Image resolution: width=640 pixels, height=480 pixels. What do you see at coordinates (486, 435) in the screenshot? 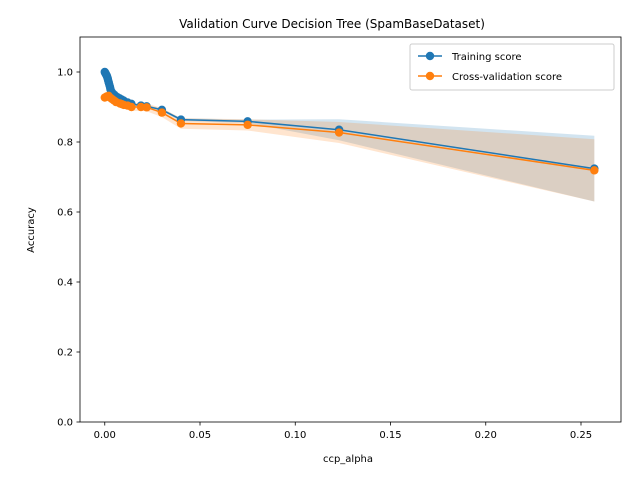
I see `x-tick-label: 0.20` at bounding box center [486, 435].